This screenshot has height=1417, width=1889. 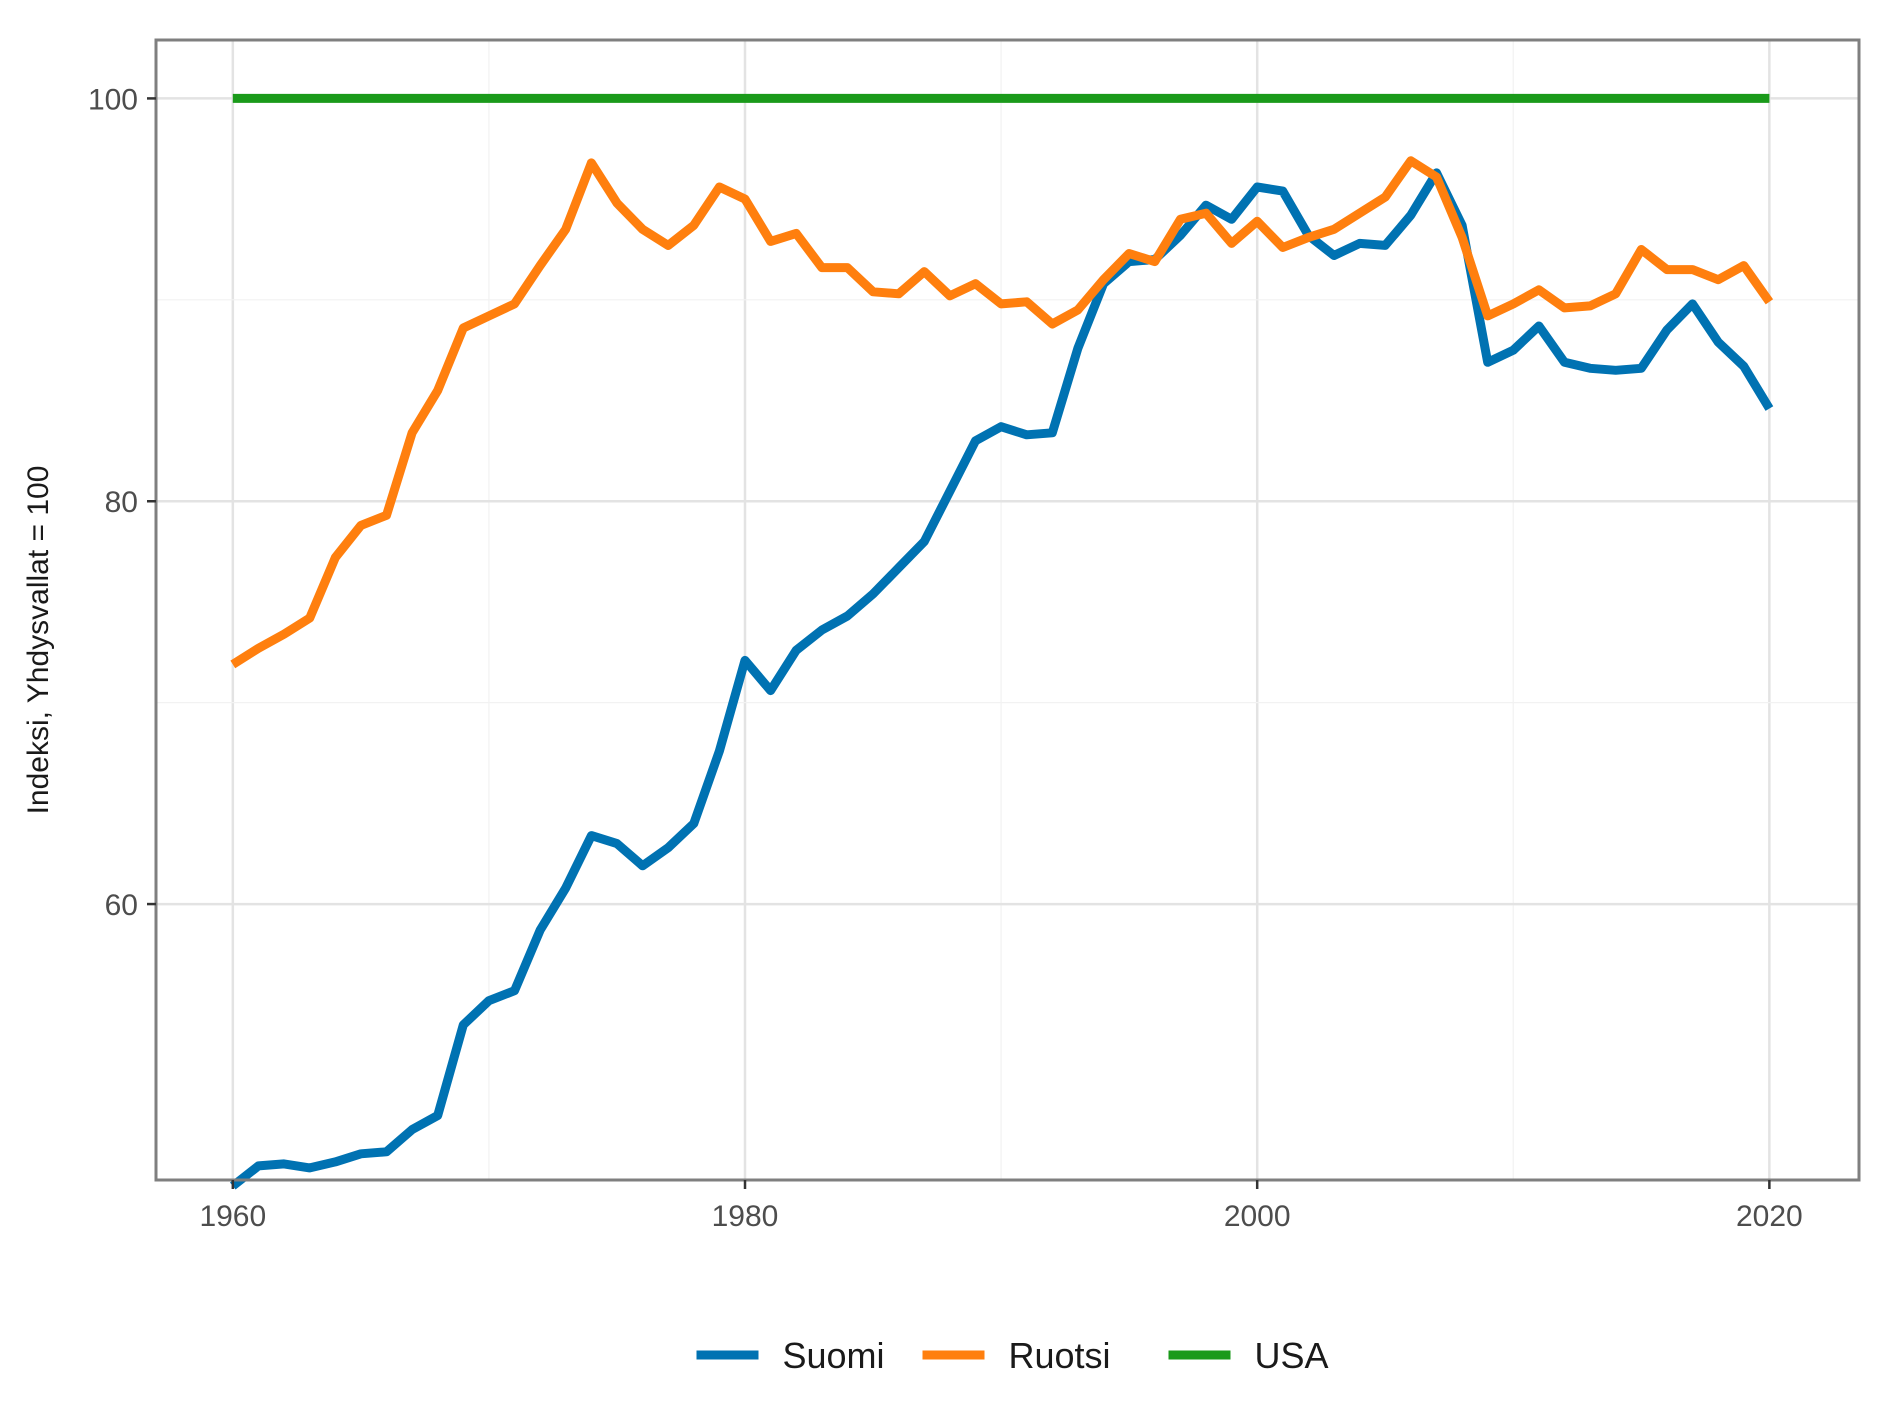 What do you see at coordinates (1248, 1355) in the screenshot?
I see `legend-item-usa: USA` at bounding box center [1248, 1355].